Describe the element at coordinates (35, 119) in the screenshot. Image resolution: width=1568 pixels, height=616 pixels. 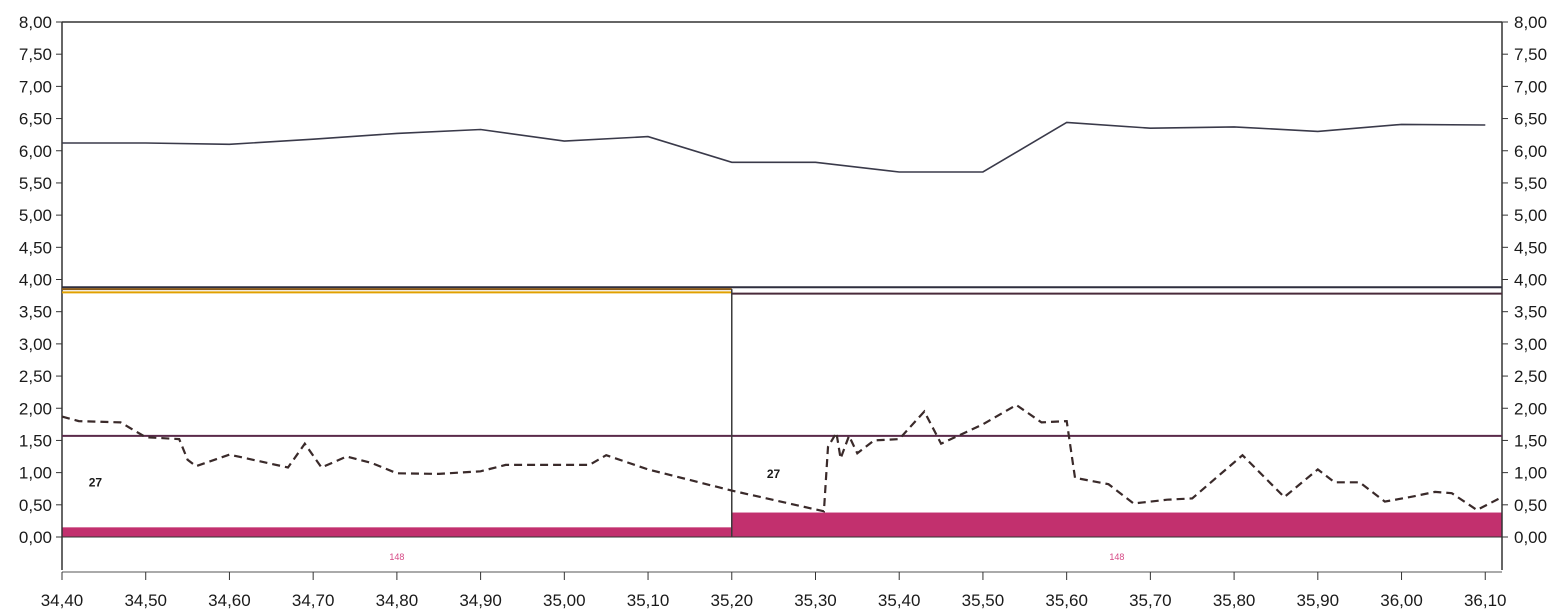
I see `y-tick-label-left: 6,50` at that location.